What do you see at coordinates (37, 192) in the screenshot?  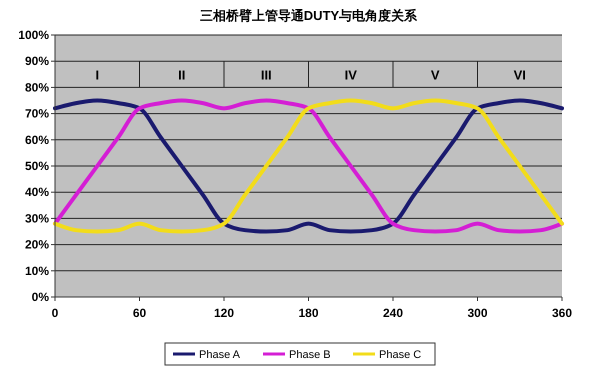 I see `y-tick-label: 40%` at bounding box center [37, 192].